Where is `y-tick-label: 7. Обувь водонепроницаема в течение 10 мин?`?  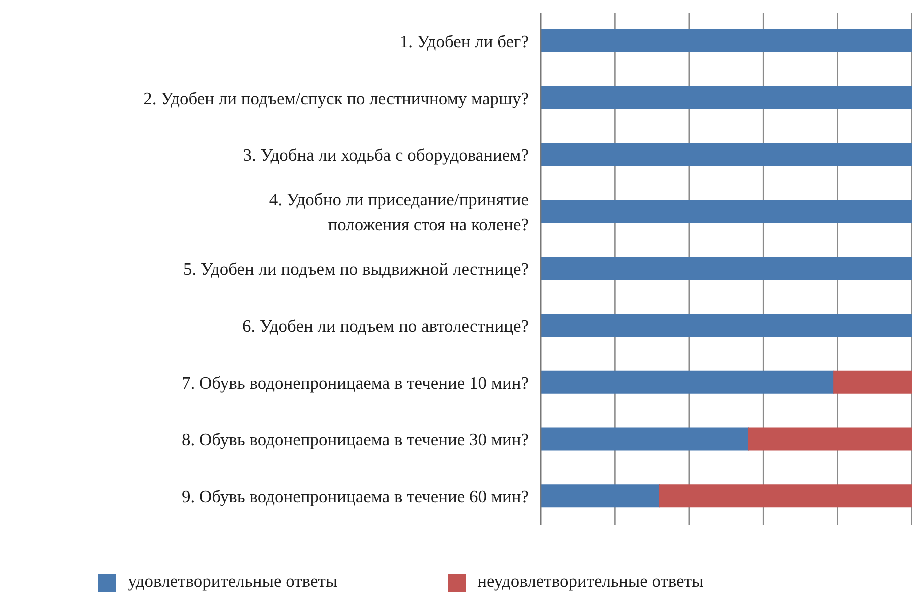
y-tick-label: 7. Обувь водонепроницаема в течение 10 мин? is located at coordinates (356, 382).